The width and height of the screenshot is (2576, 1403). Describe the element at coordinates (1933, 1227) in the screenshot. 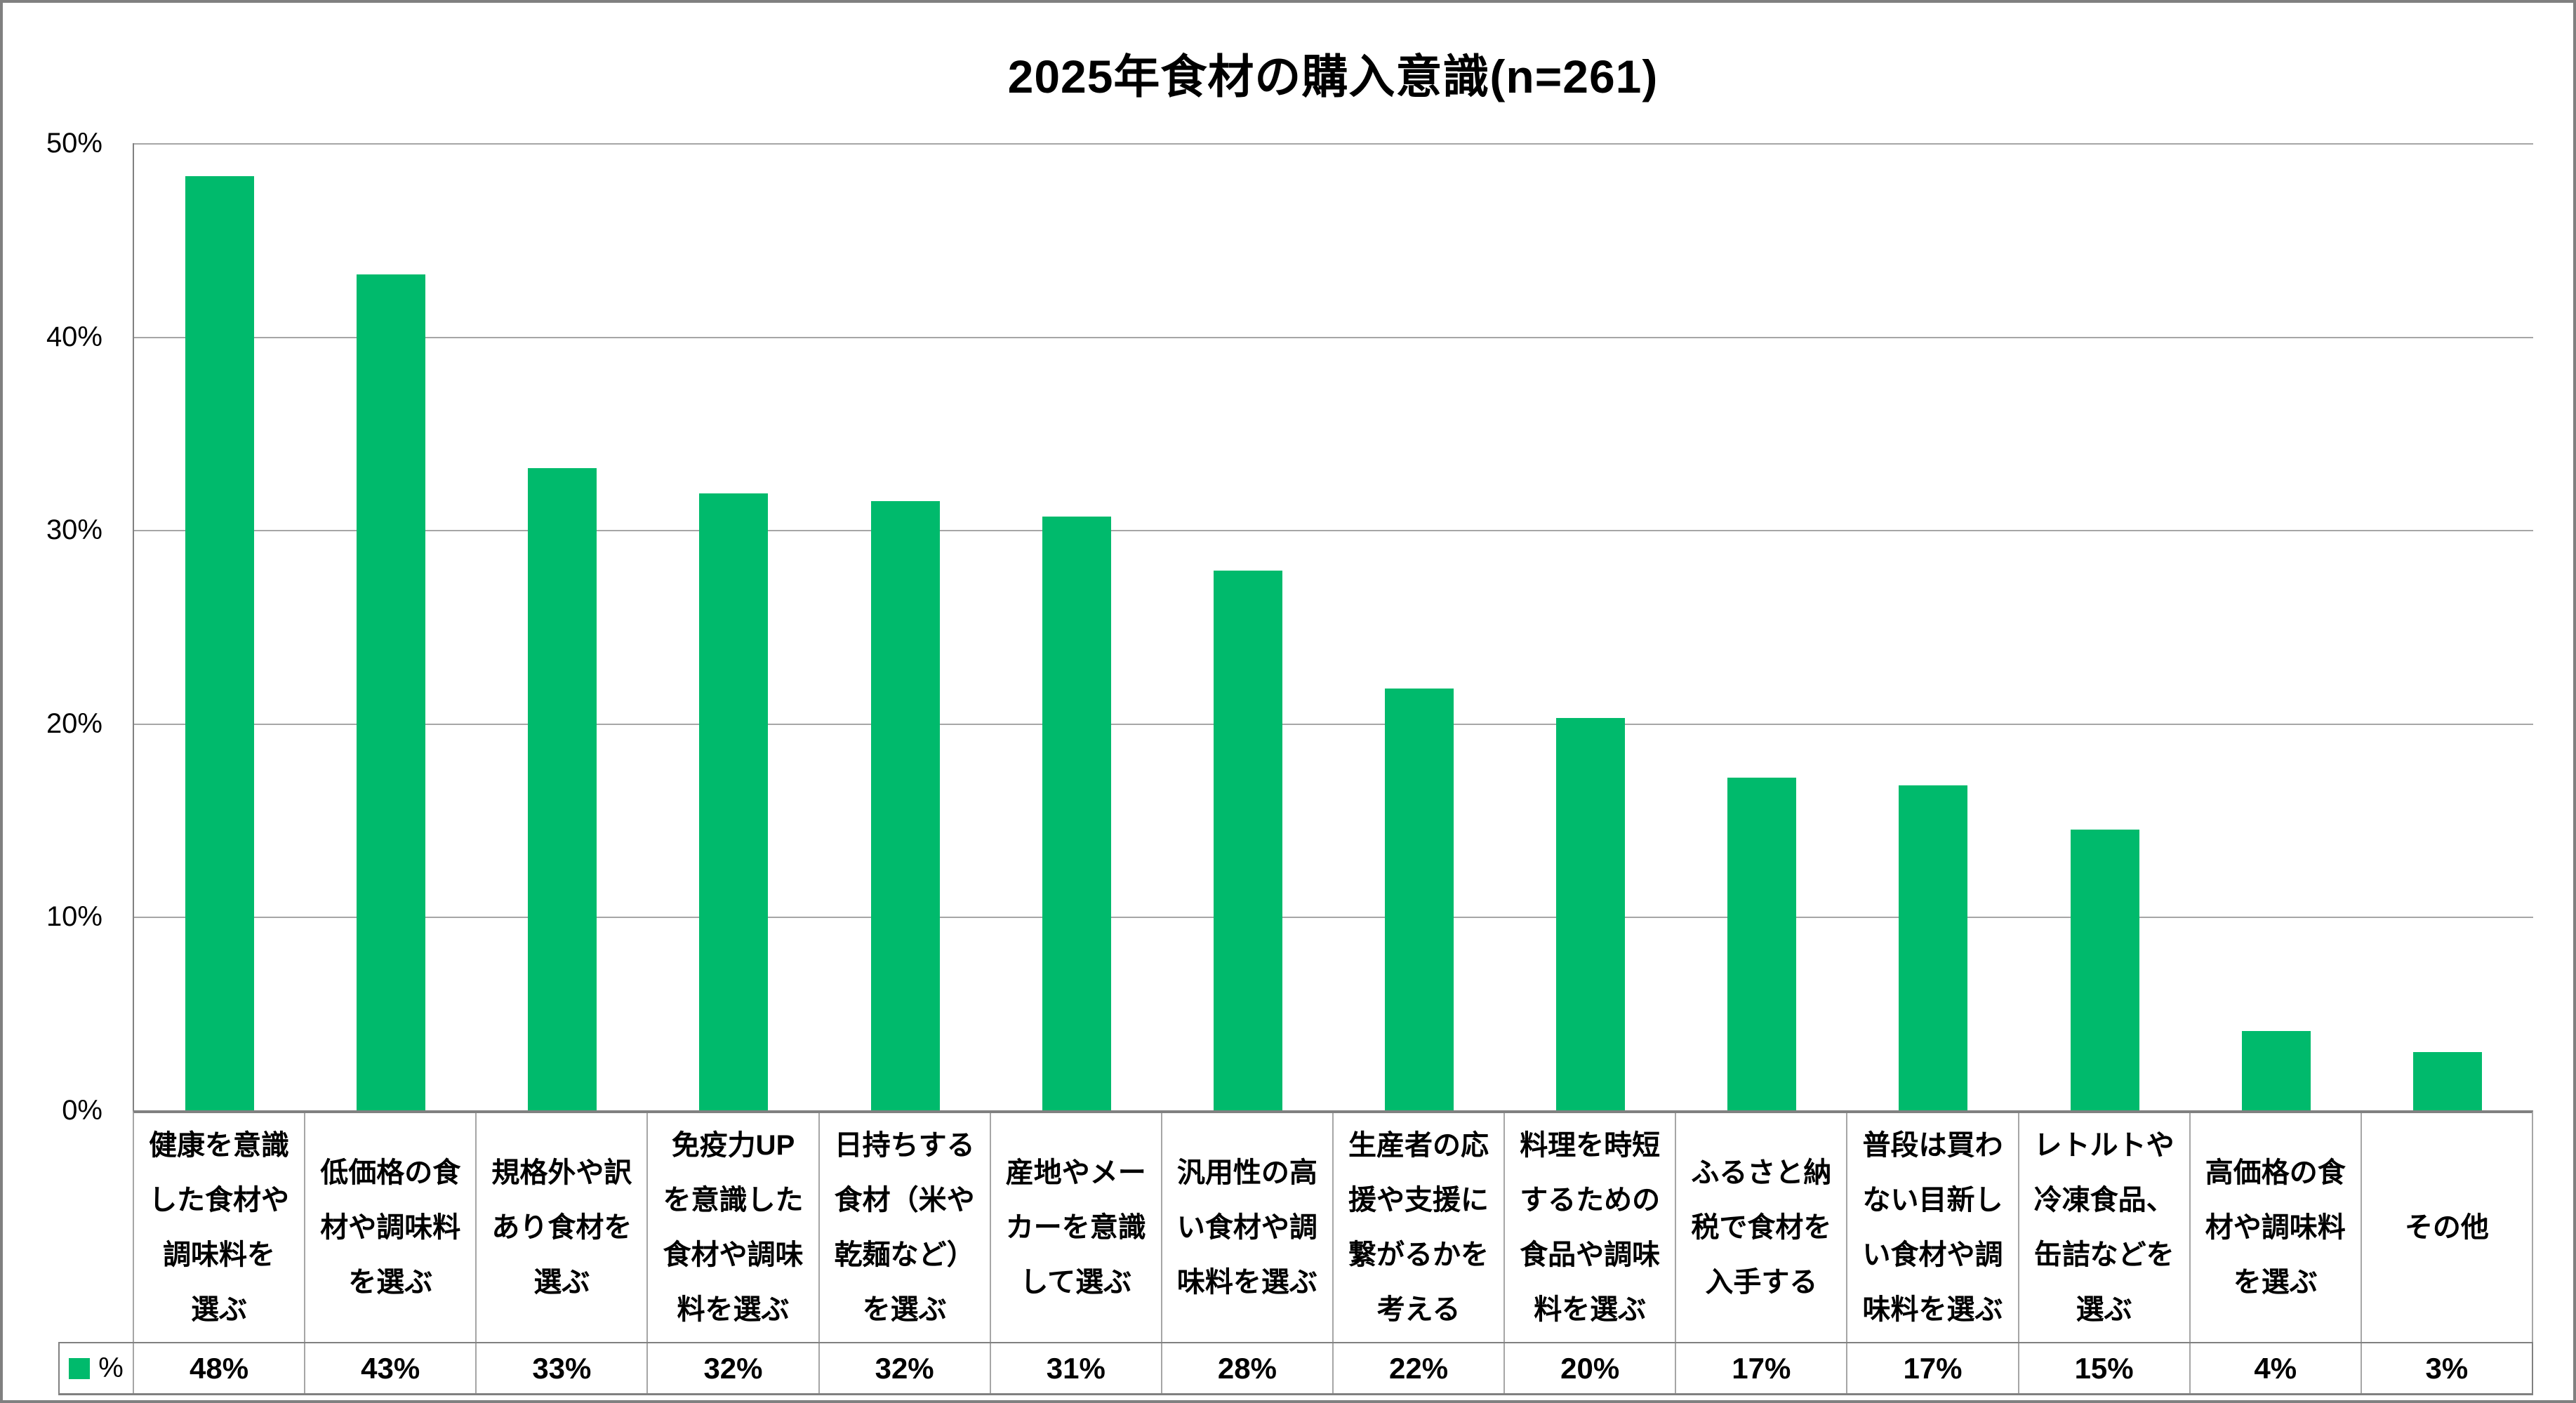

I see `category-label: 普段は買わ ない目新し い食材や調 味料を選ぶ` at that location.